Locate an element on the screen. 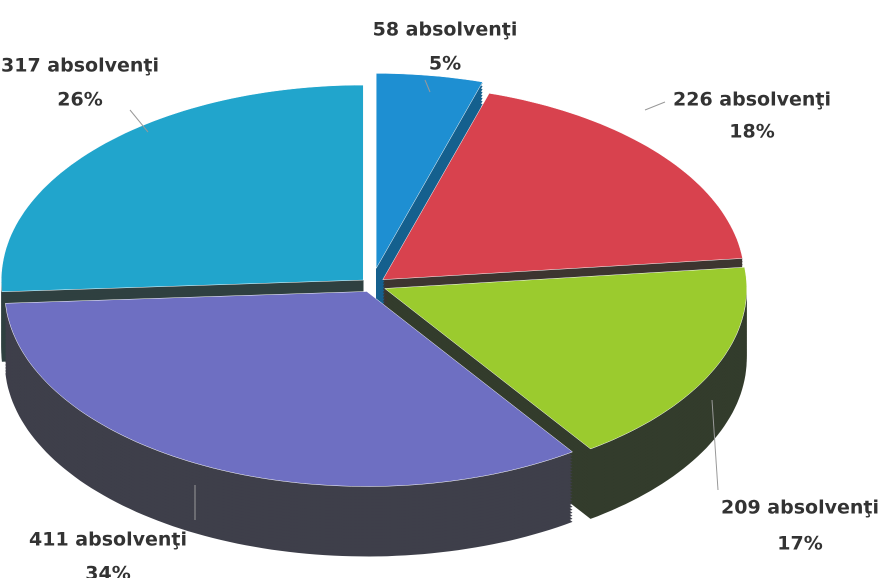 The image size is (888, 578). value-label: 58 absolvenţi is located at coordinates (445, 30).